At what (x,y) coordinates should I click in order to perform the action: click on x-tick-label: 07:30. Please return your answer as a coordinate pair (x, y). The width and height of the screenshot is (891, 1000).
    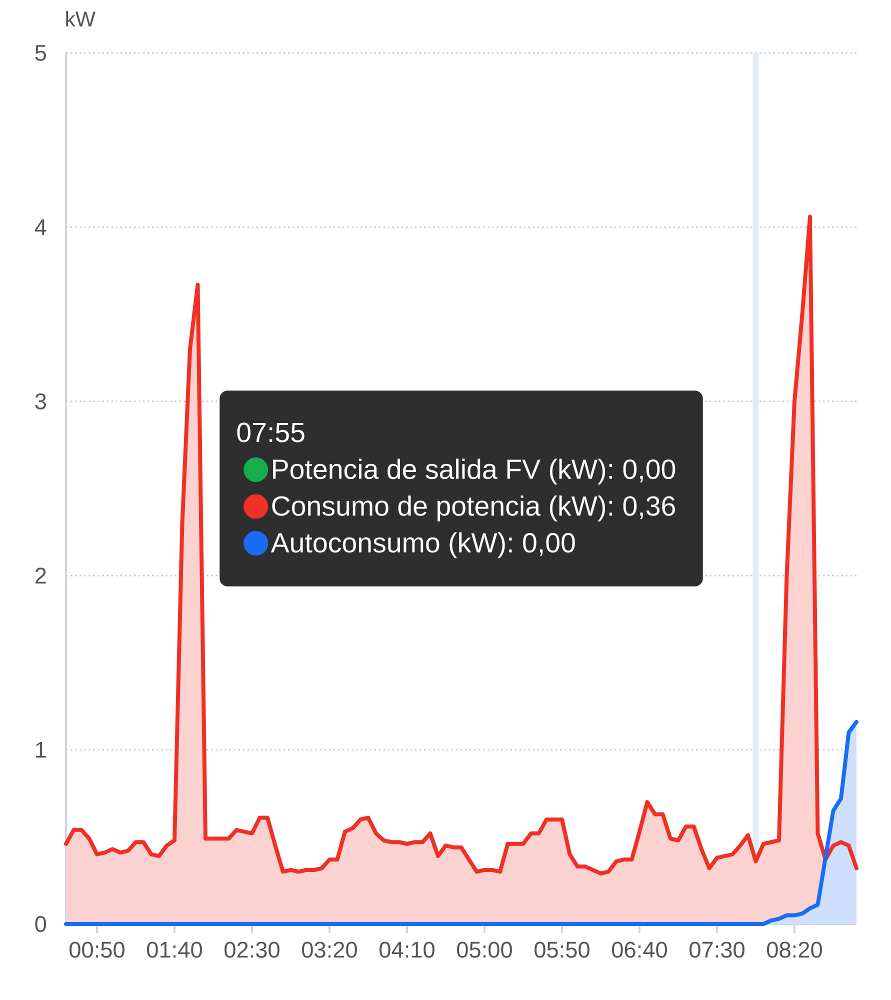
    Looking at the image, I should click on (717, 950).